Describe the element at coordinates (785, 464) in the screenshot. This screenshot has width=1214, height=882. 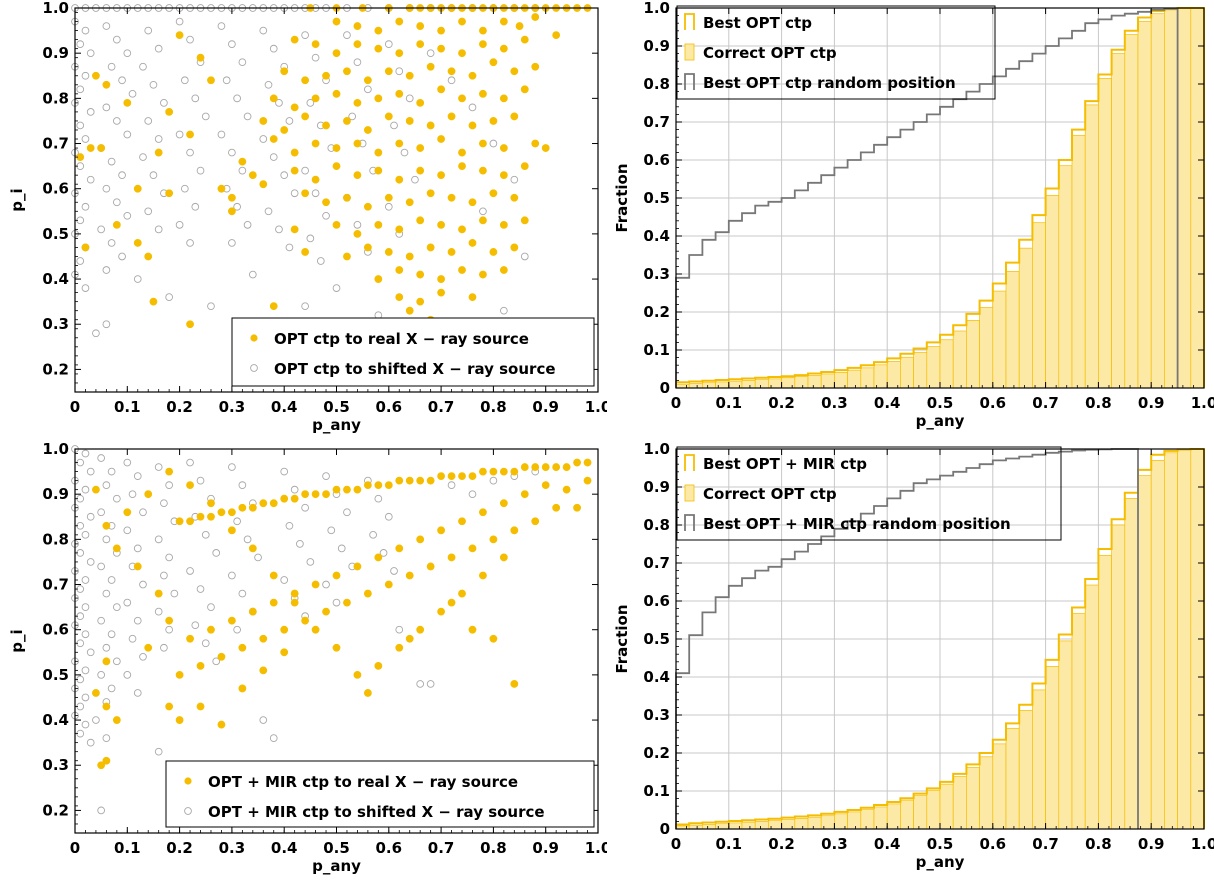
I see `legend-label: Best OPT + MIR ctp` at that location.